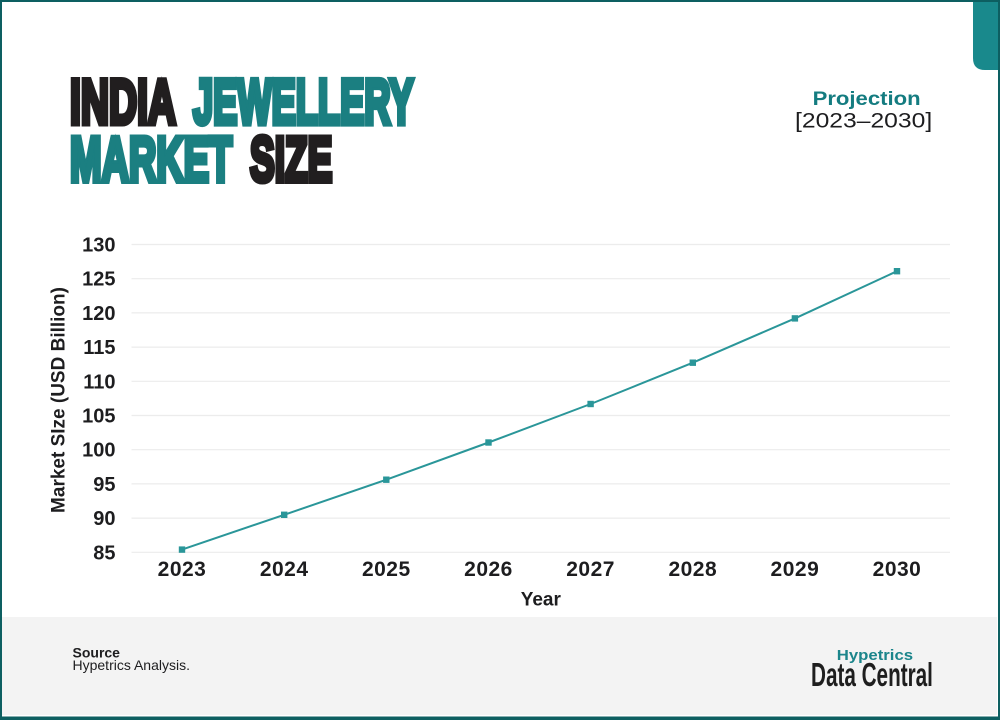 Image resolution: width=1000 pixels, height=720 pixels. I want to click on svg-text: 130, so click(98, 246).